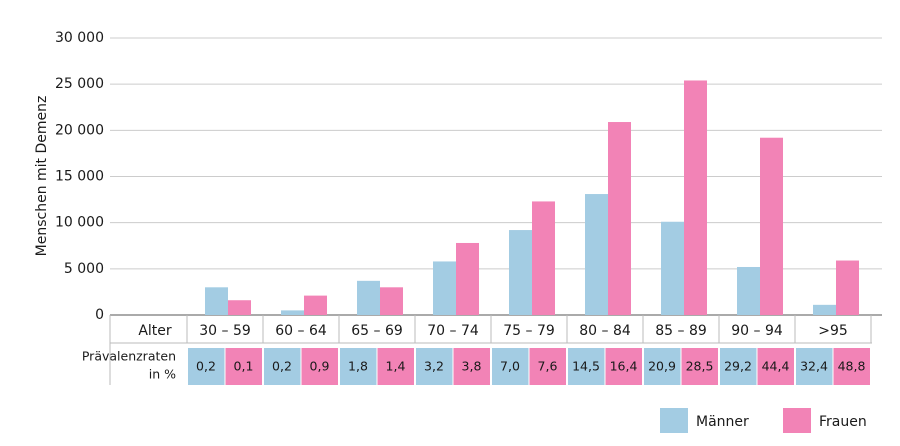  What do you see at coordinates (301, 331) in the screenshot?
I see `x-tick-label: 60 – 64` at bounding box center [301, 331].